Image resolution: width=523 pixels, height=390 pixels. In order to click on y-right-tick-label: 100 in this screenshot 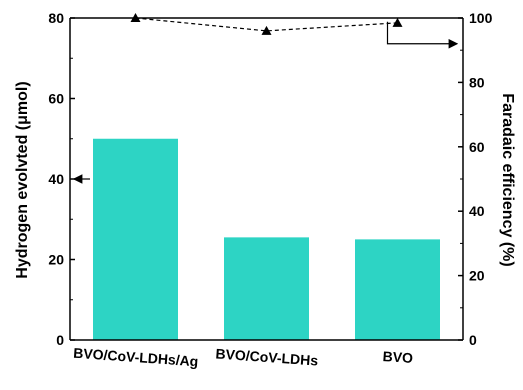, I will do `click(481, 18)`.